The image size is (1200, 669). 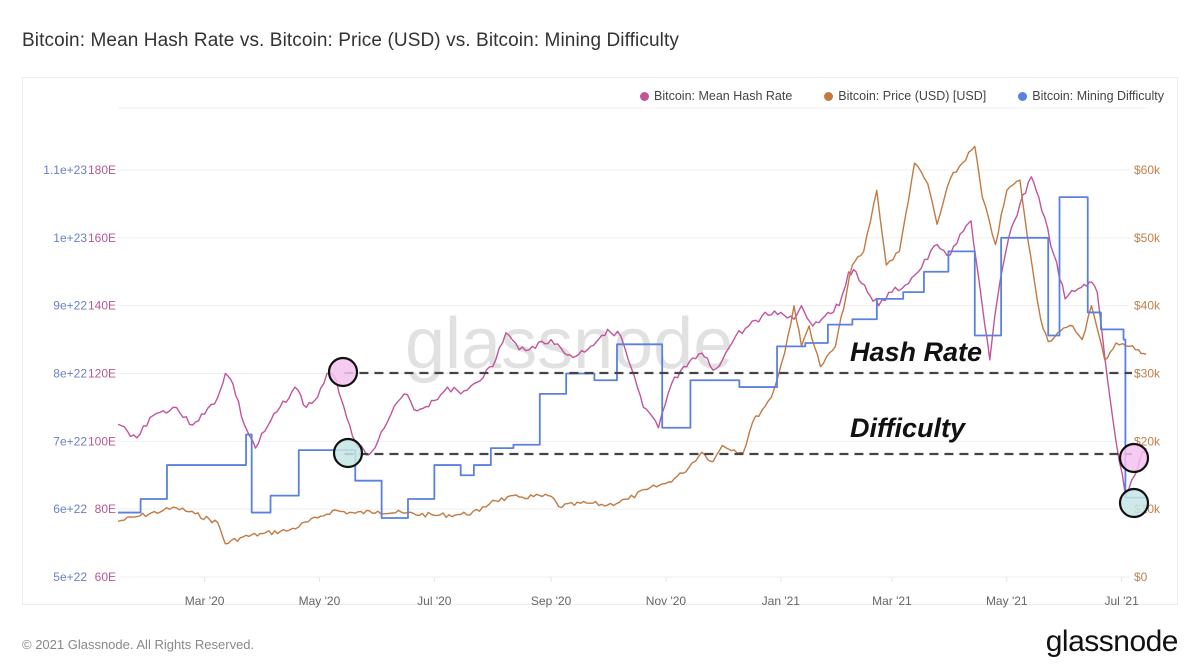 I want to click on x-tick-label: Nov '20, so click(x=666, y=601).